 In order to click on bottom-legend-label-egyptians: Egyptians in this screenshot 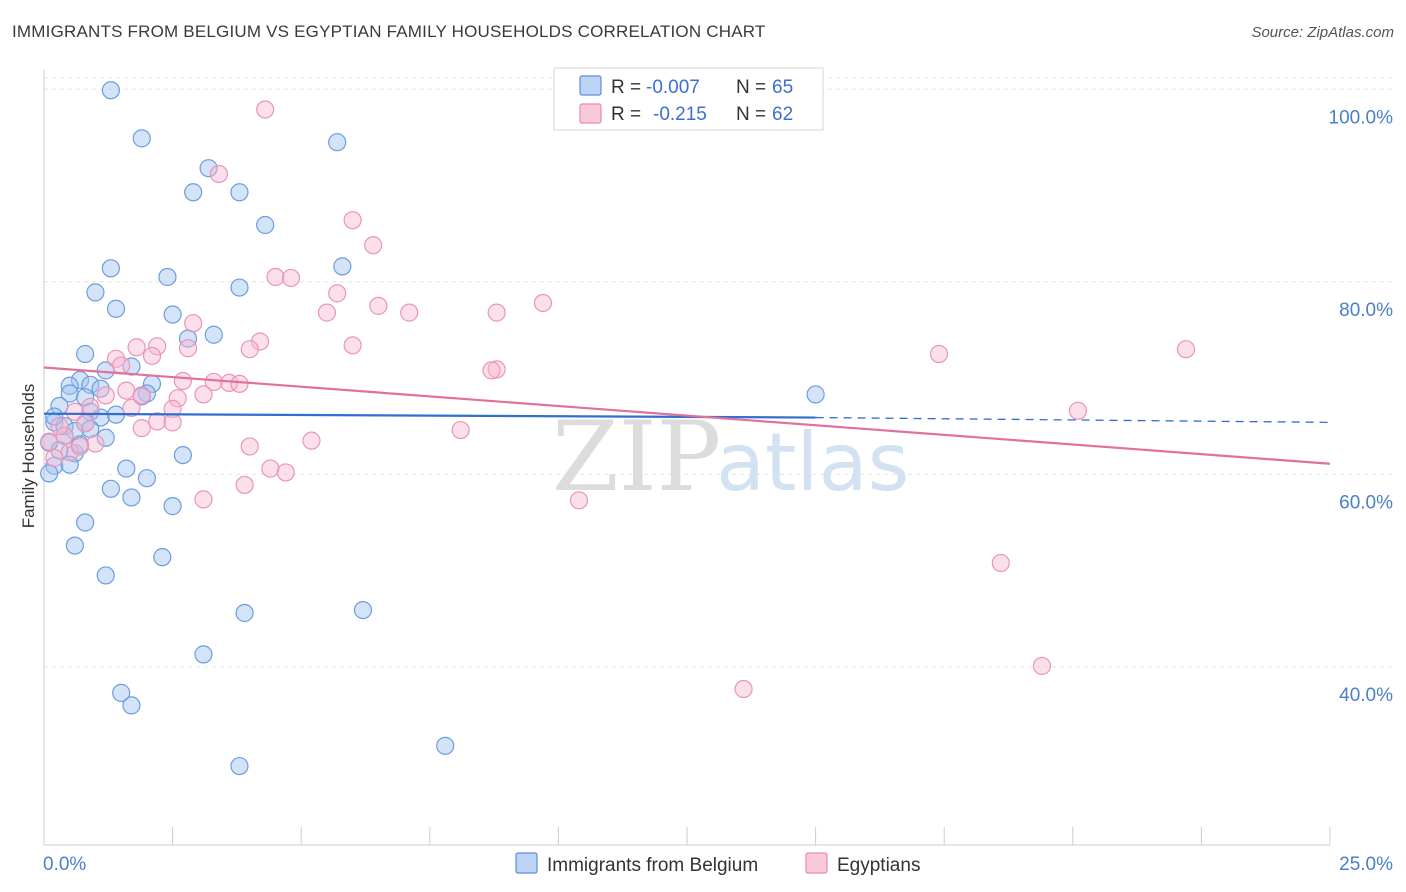, I will do `click(878, 865)`.